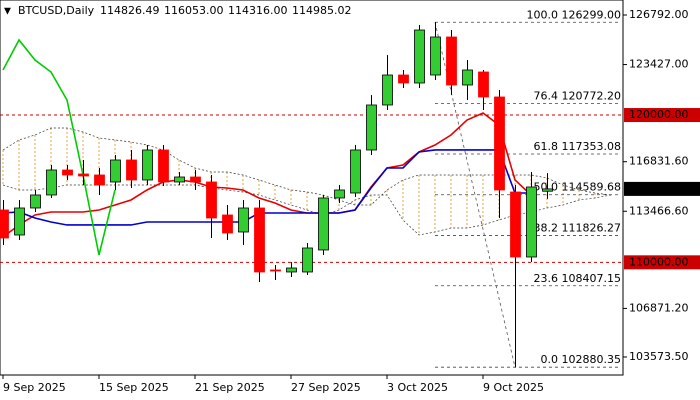 This screenshot has width=700, height=400. I want to click on y-tick-label: 103573.50, so click(659, 356).